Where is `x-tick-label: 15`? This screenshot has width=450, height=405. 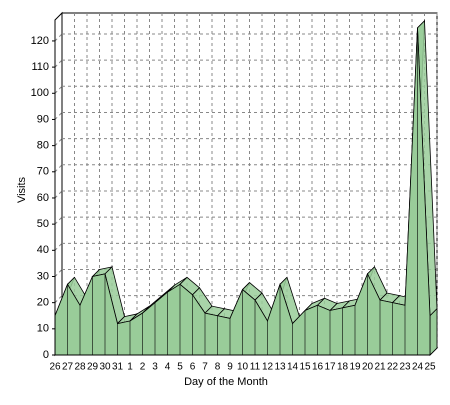
x-tick-label: 15 is located at coordinates (305, 367).